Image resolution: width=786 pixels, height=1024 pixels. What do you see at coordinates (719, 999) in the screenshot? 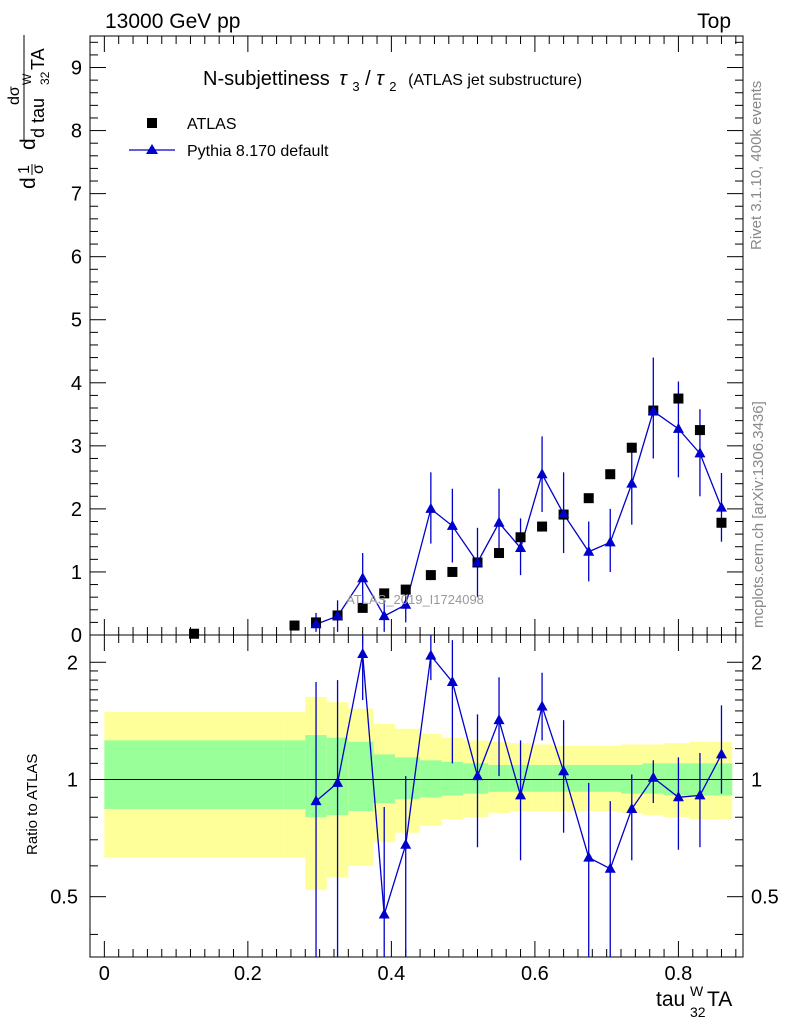
I see `xlabel-ta: TA` at bounding box center [719, 999].